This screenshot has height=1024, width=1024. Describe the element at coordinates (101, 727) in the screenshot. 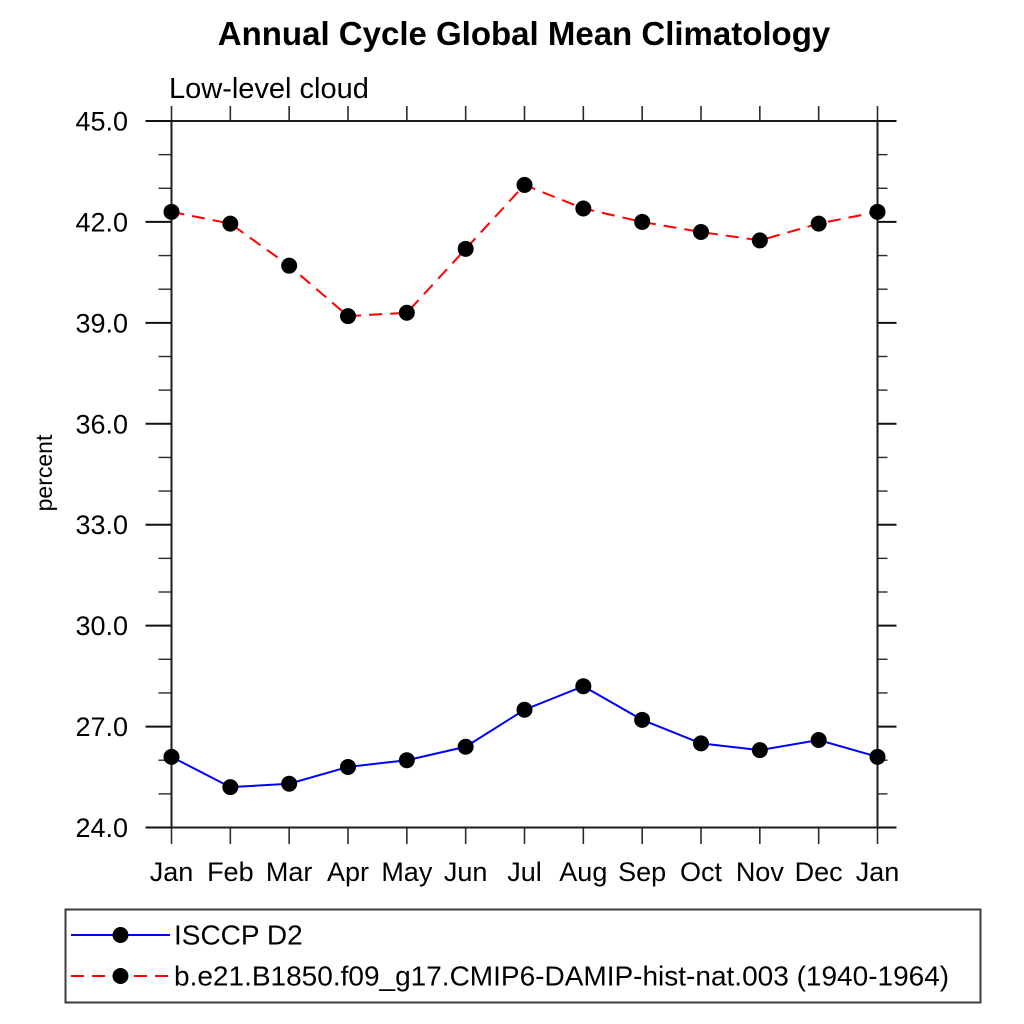

I see `y-tick-label: 27.0` at that location.